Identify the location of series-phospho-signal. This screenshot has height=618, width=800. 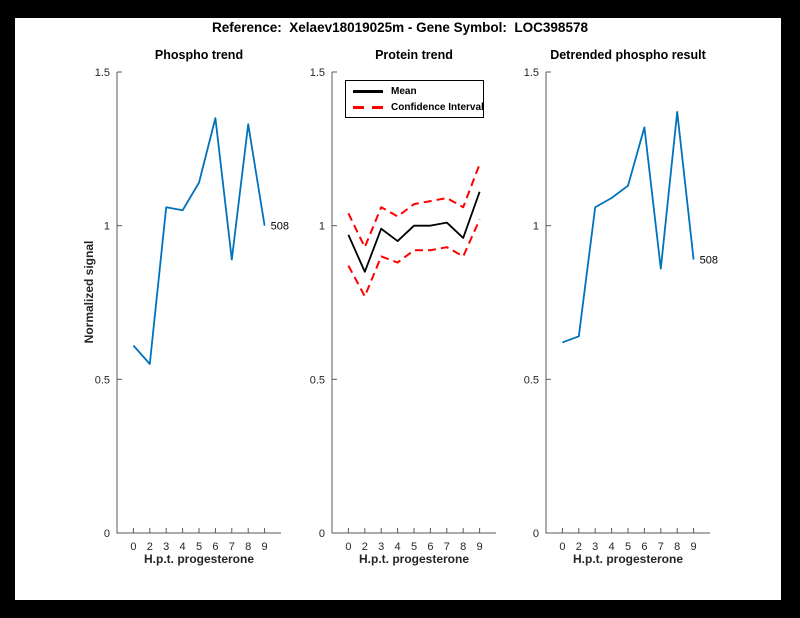
(199, 241).